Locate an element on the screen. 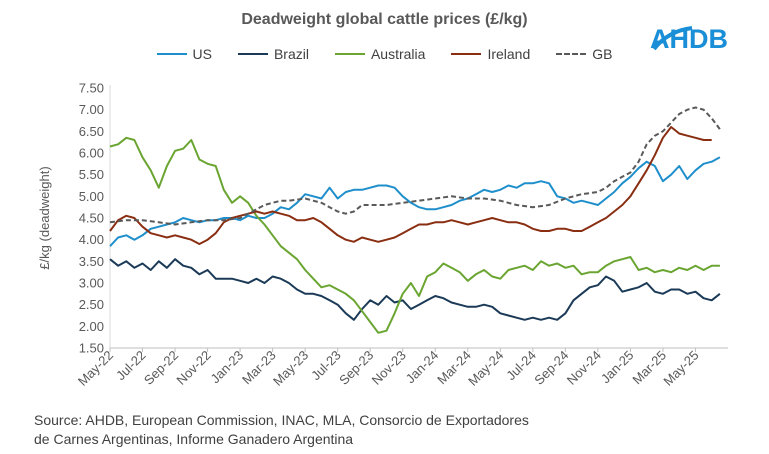 This screenshot has width=769, height=454. x-tick-label: May-24 is located at coordinates (485, 368).